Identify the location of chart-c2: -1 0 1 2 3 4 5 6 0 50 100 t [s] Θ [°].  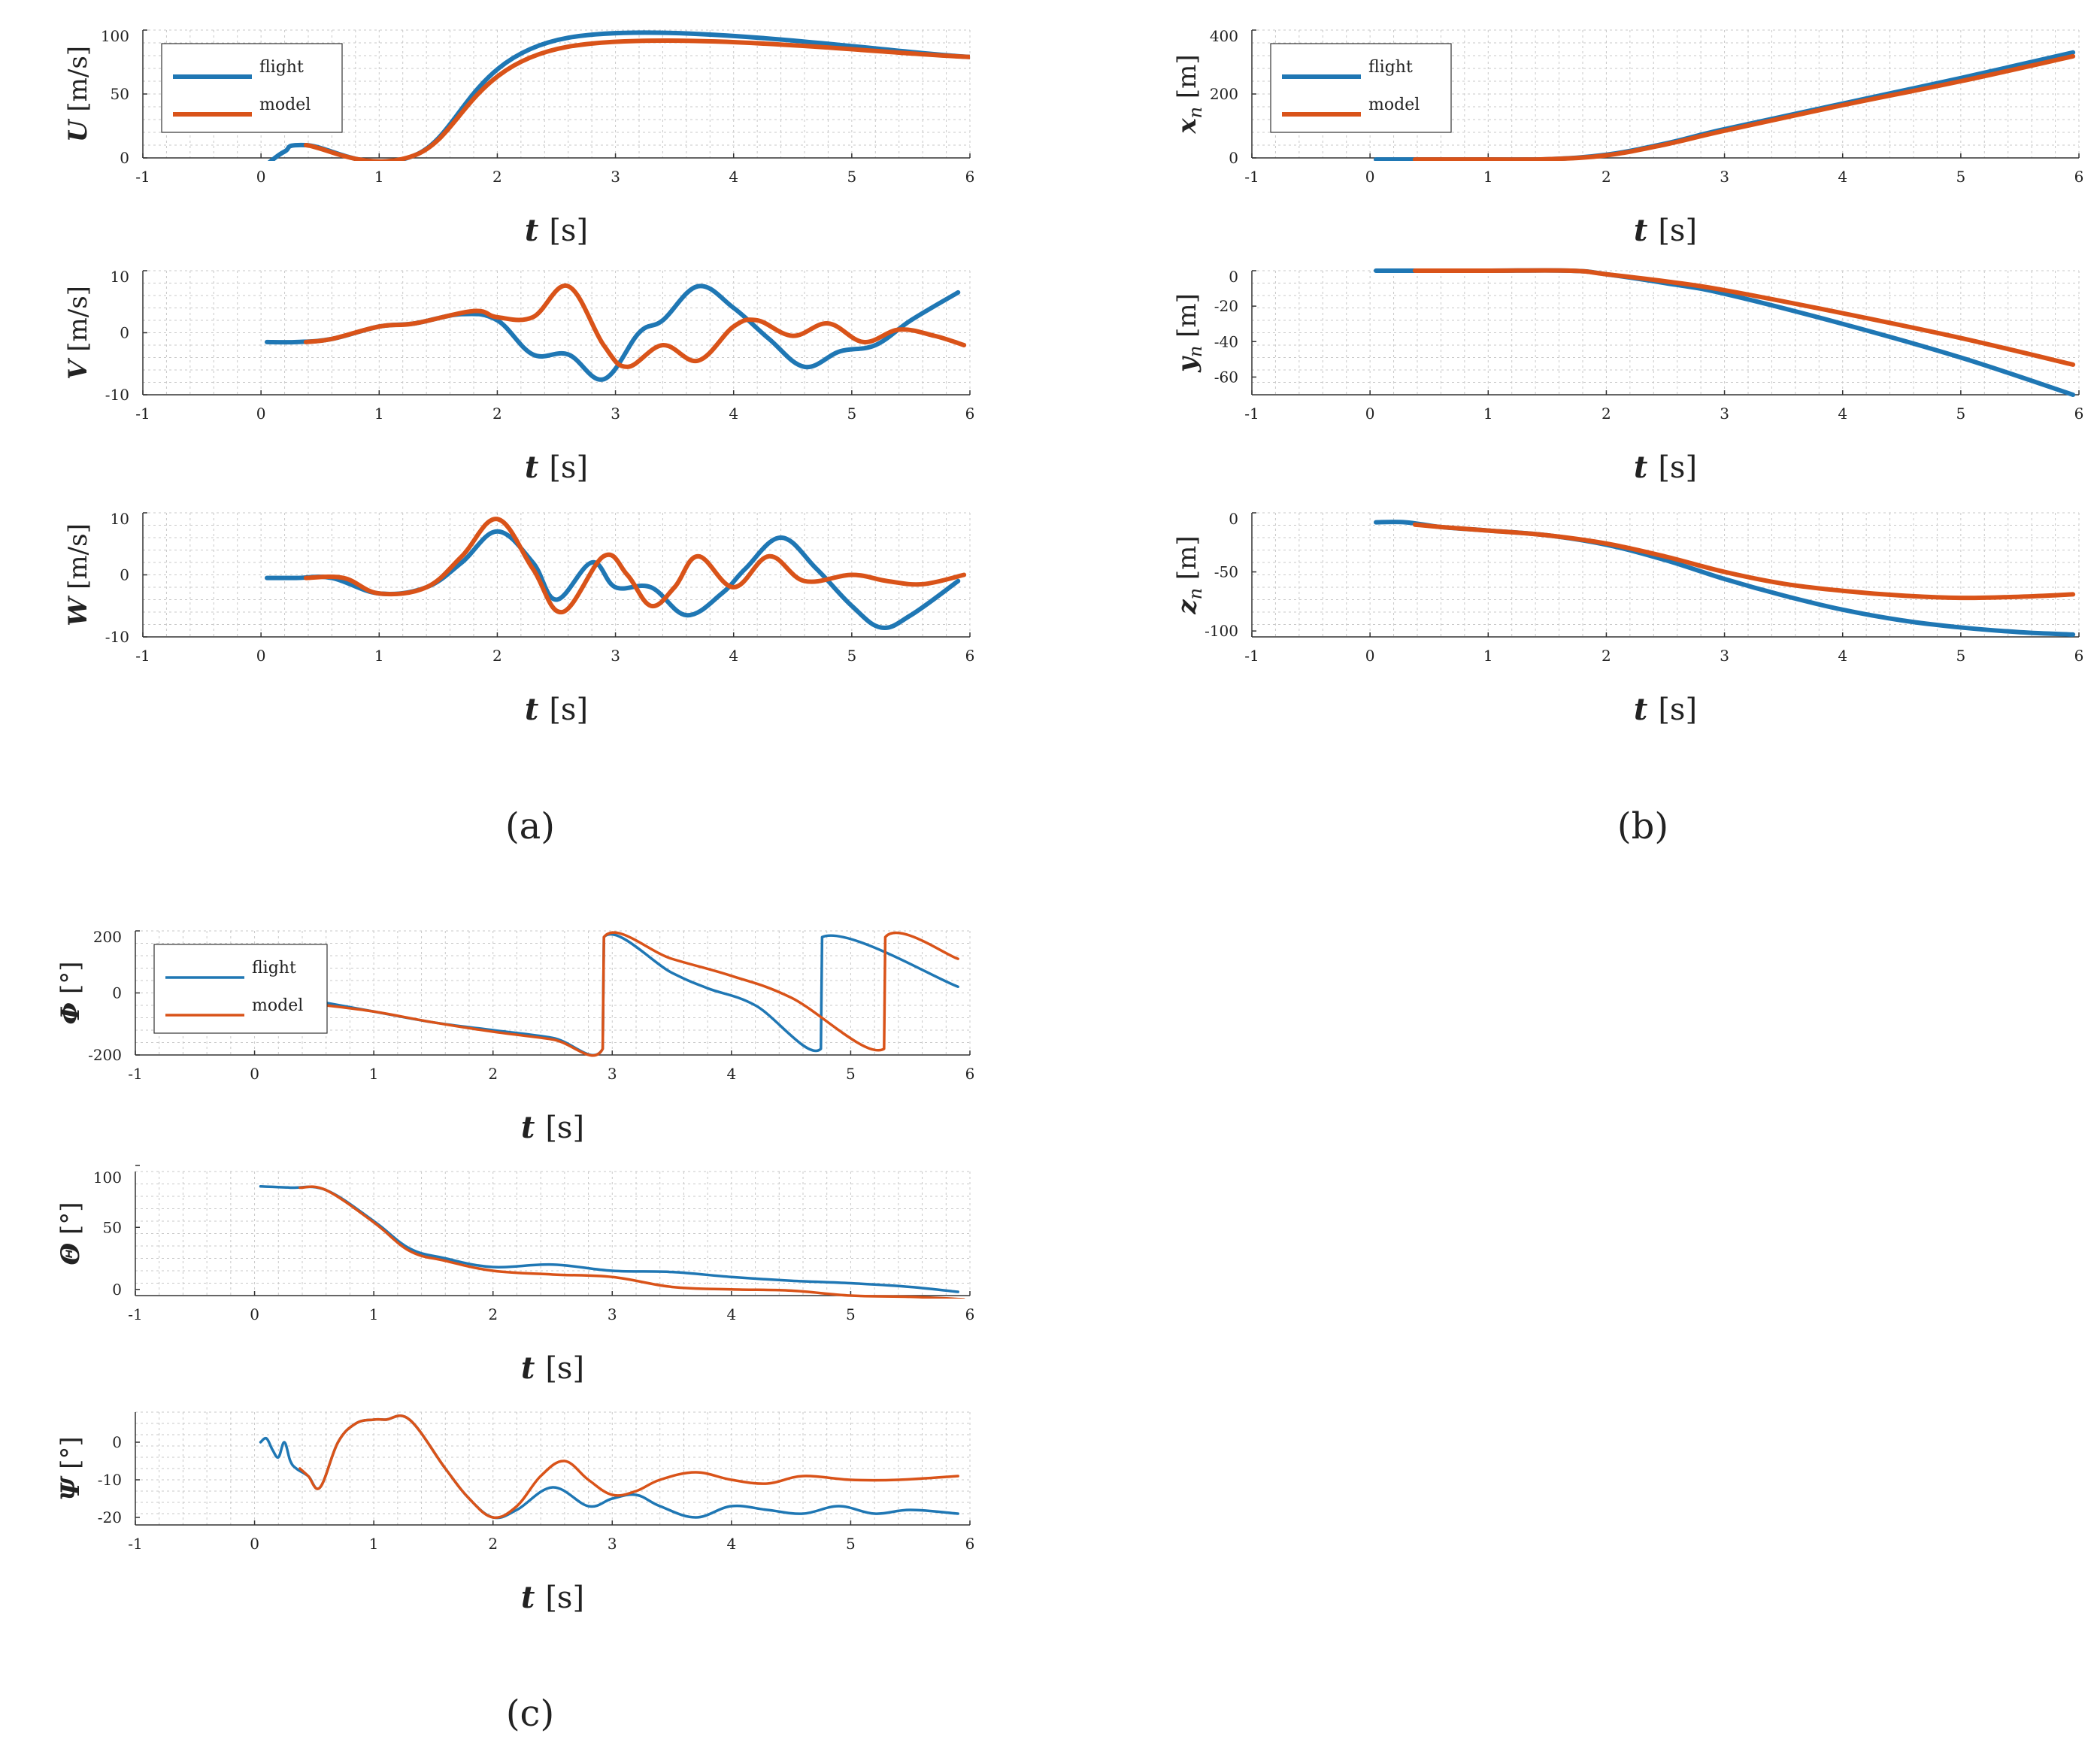
(515, 1275).